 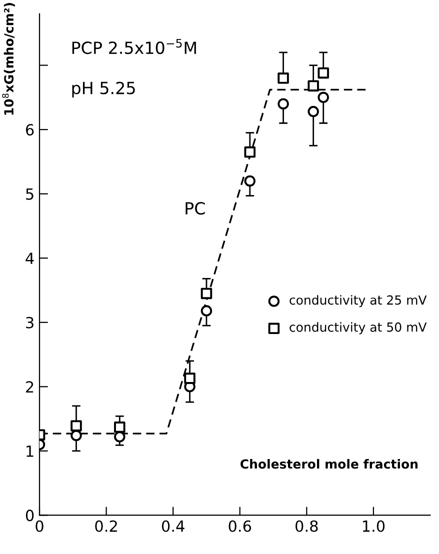 What do you see at coordinates (30, 386) in the screenshot?
I see `y-tick-label: 2` at bounding box center [30, 386].